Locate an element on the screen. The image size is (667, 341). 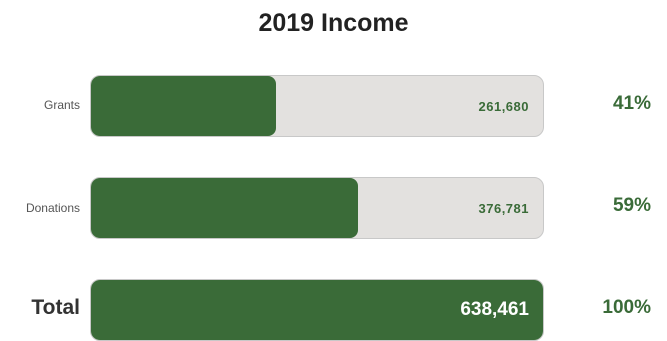
bar-percent-total: 100% is located at coordinates (626, 307).